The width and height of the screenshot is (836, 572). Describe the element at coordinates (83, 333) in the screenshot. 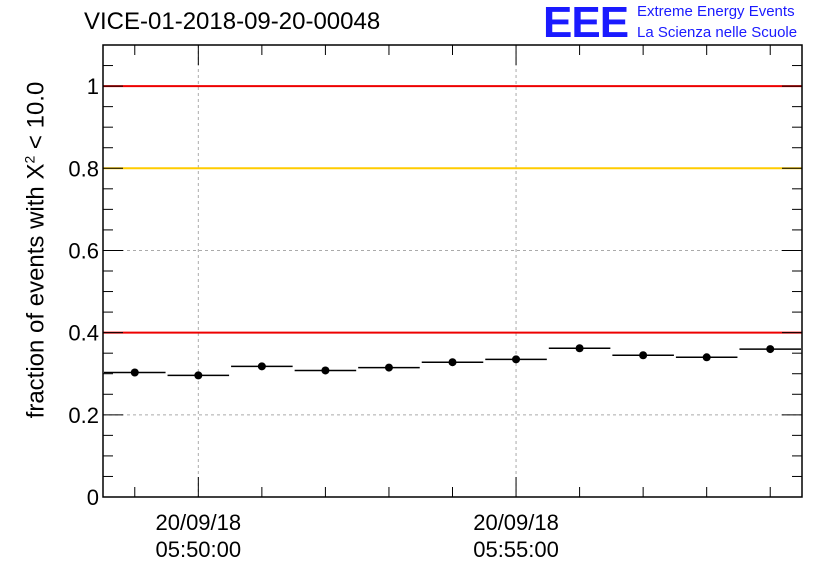

I see `y-tick-label: 0.4` at that location.